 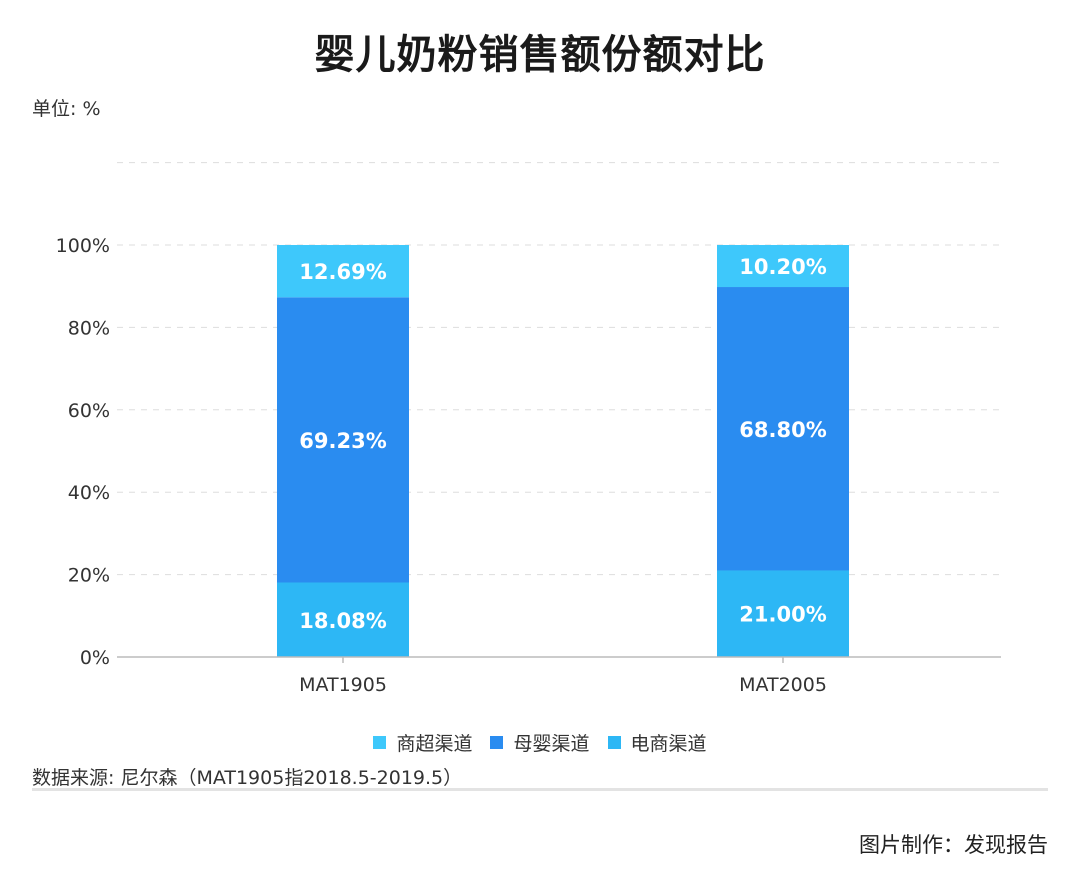 I want to click on legend-item: 电商渠道, so click(x=657, y=742).